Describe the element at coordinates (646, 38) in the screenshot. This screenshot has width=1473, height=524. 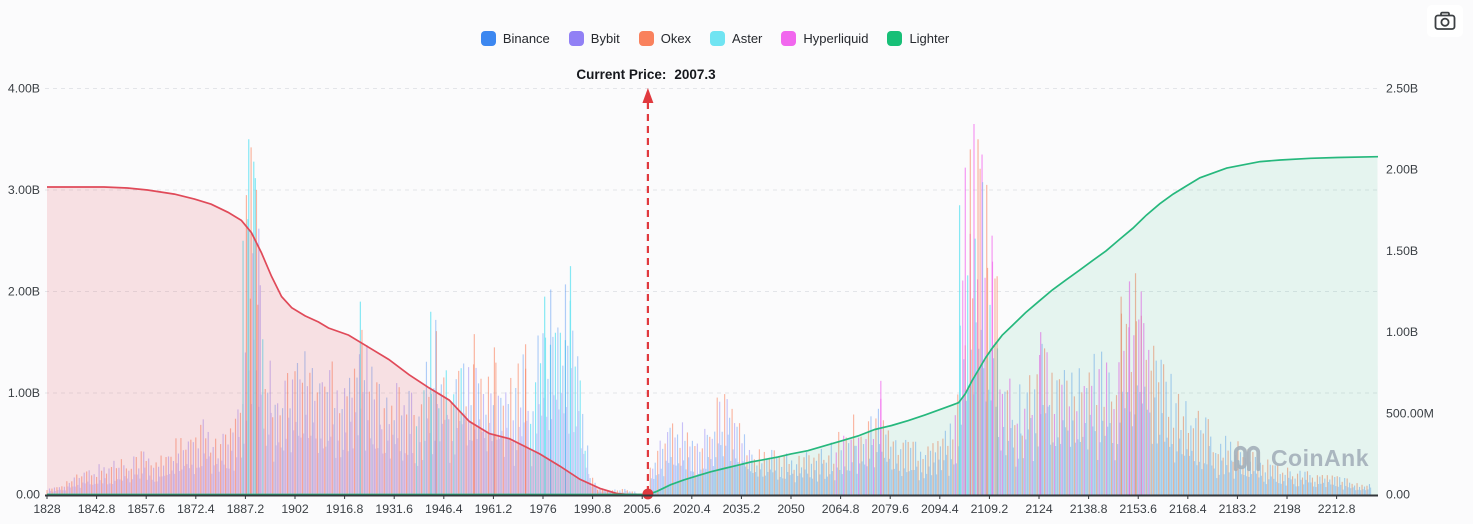
I see `legend-swatch-okex` at that location.